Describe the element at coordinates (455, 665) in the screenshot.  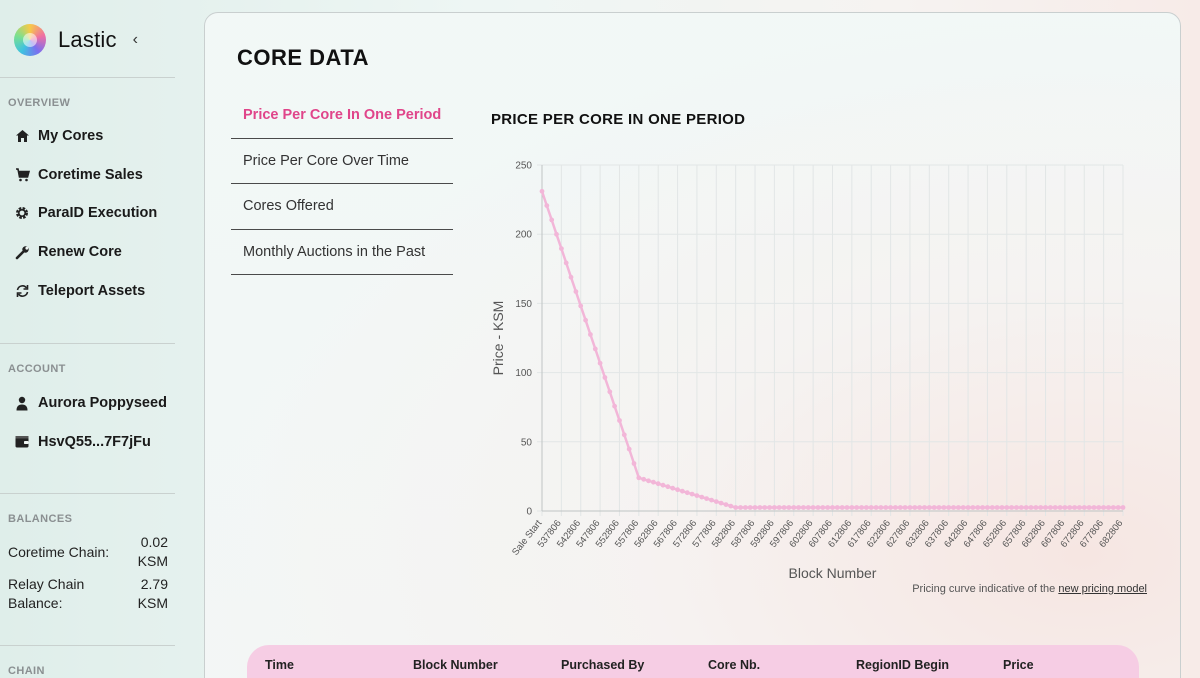
I see `column-header-block-number: Block Number` at that location.